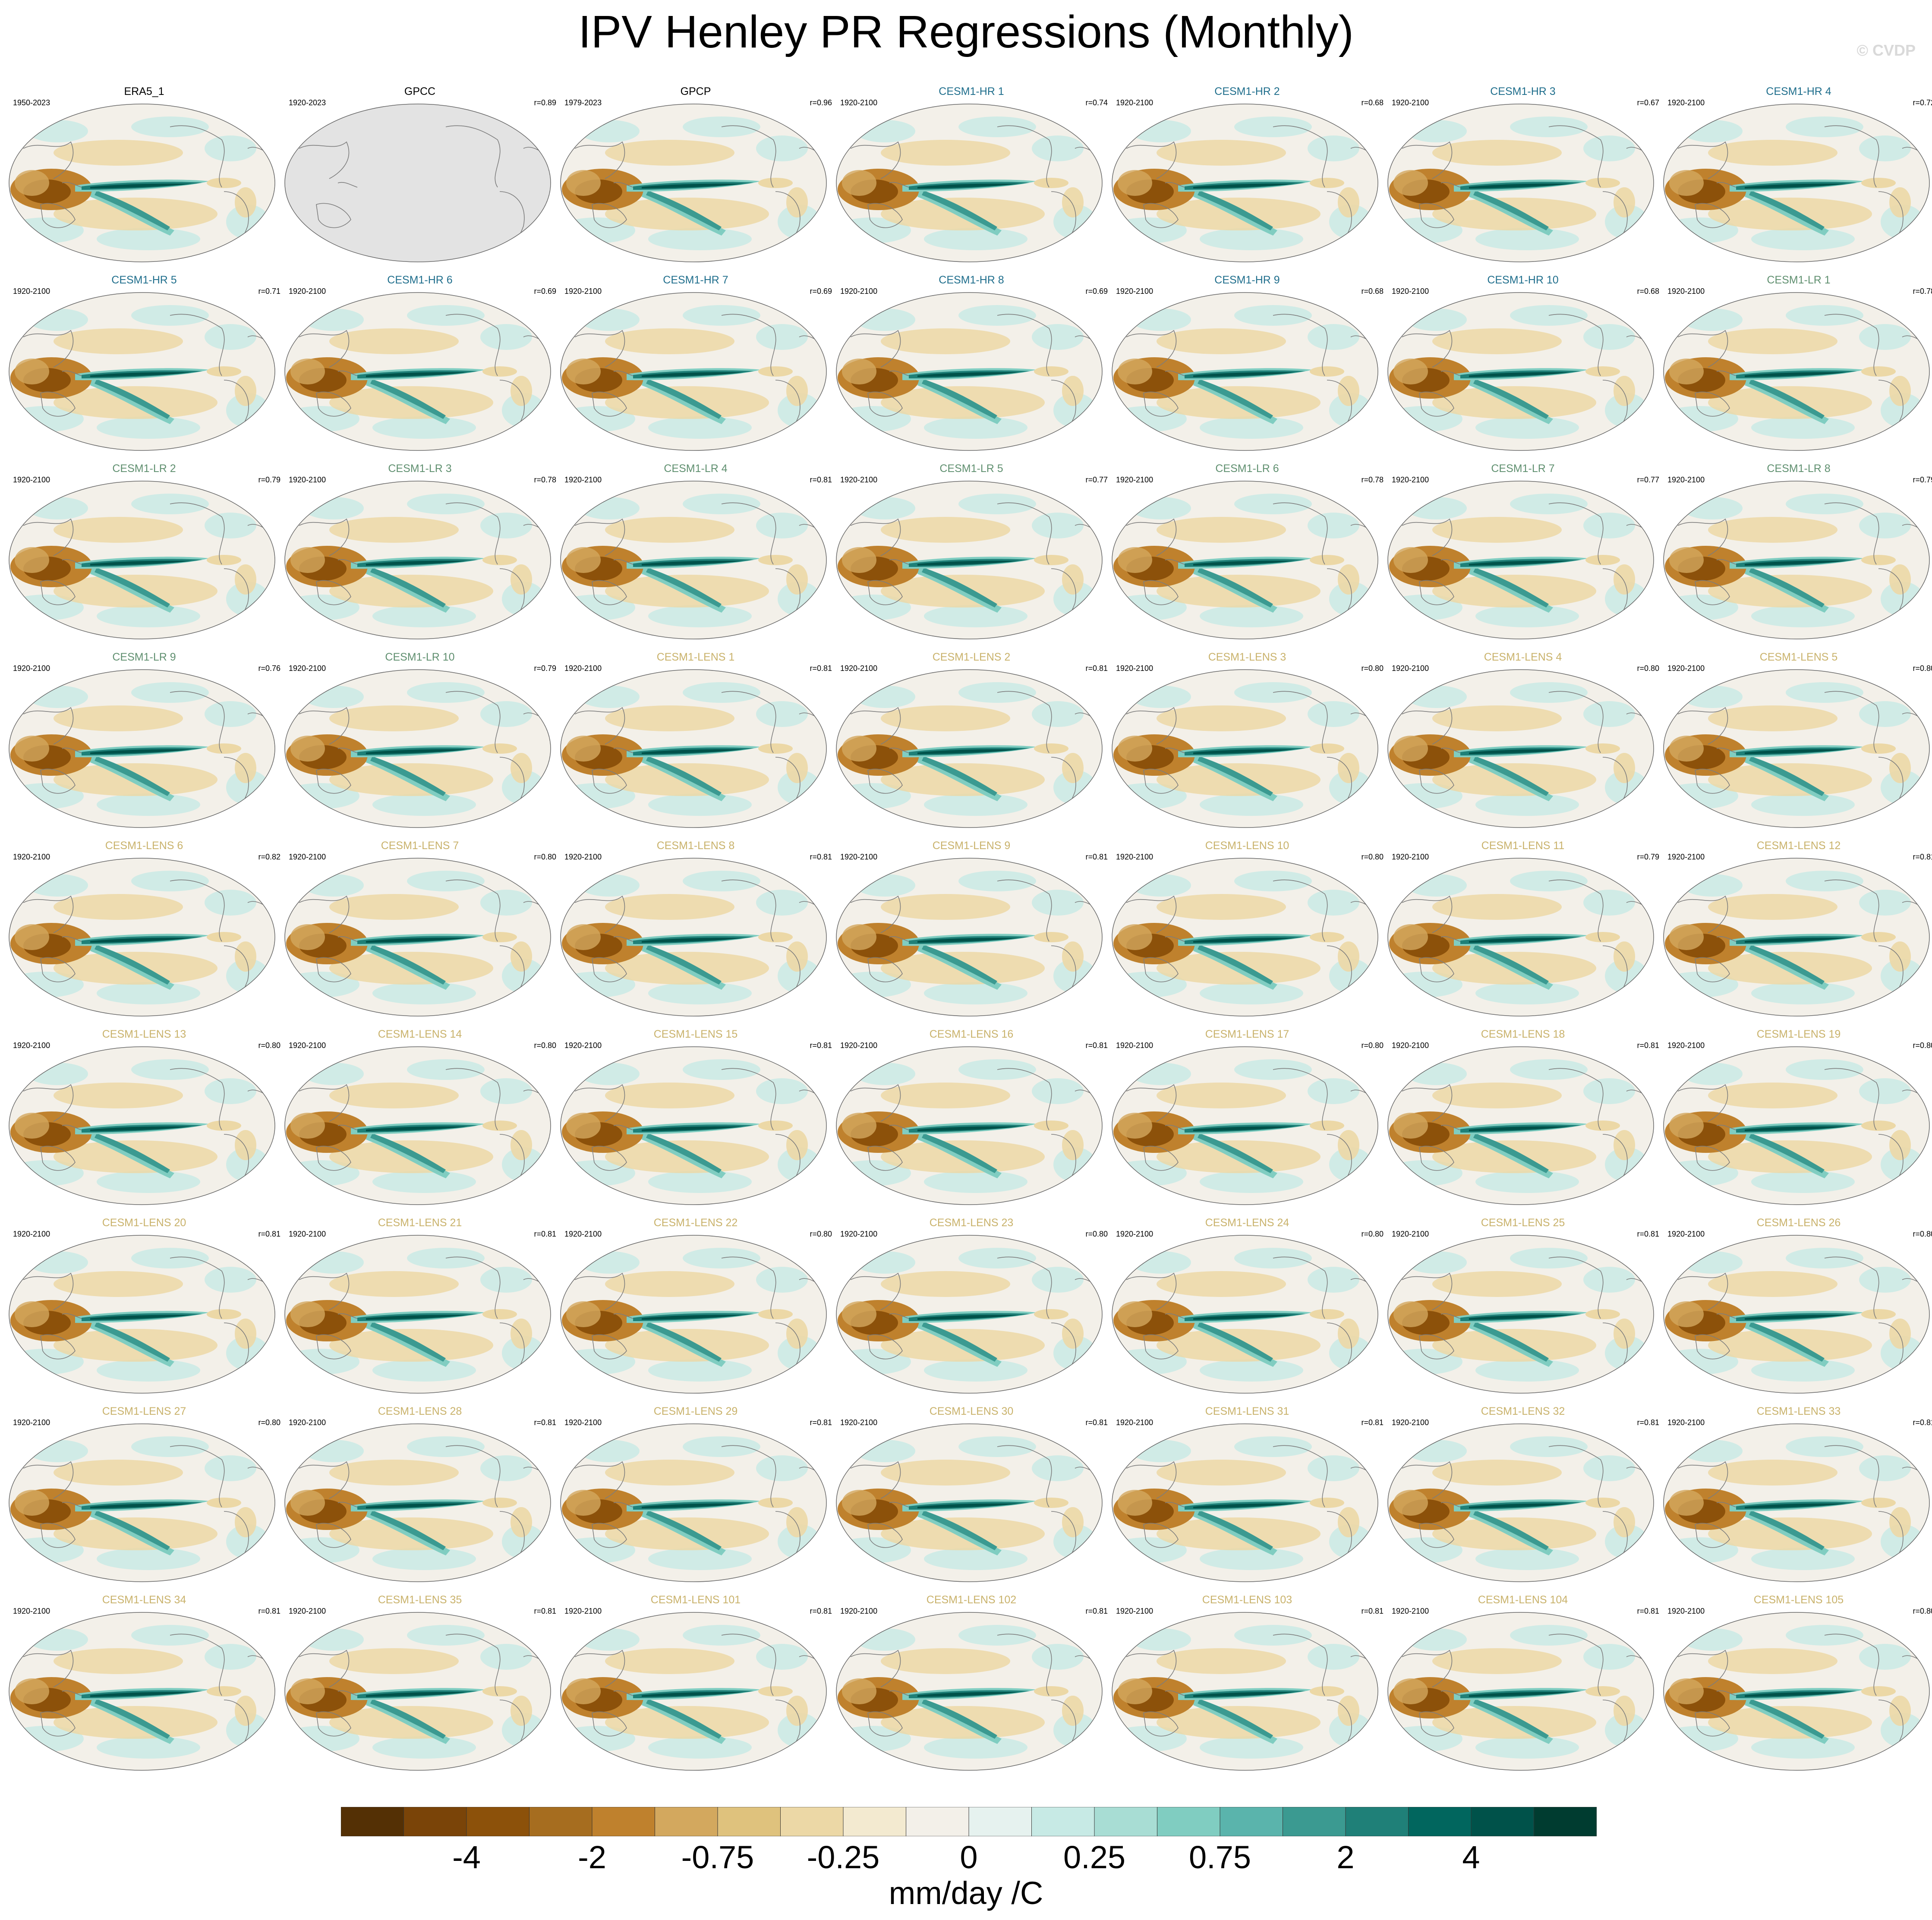  What do you see at coordinates (1373, 103) in the screenshot?
I see `panel-pattern-correlation: r=0.68` at bounding box center [1373, 103].